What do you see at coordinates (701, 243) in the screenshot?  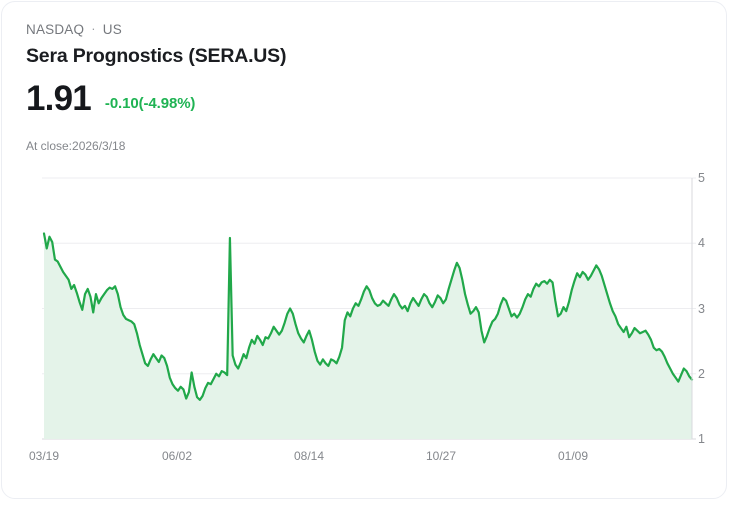 I see `y-tick-label: 4` at bounding box center [701, 243].